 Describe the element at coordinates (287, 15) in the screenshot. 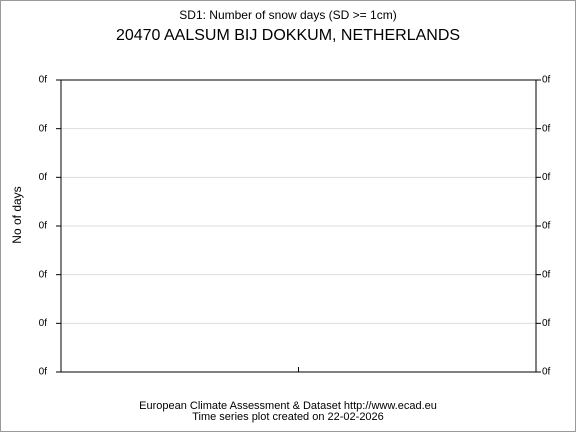

I see `chart-title: SD1: Number of snow days (SD >= 1cm)` at that location.